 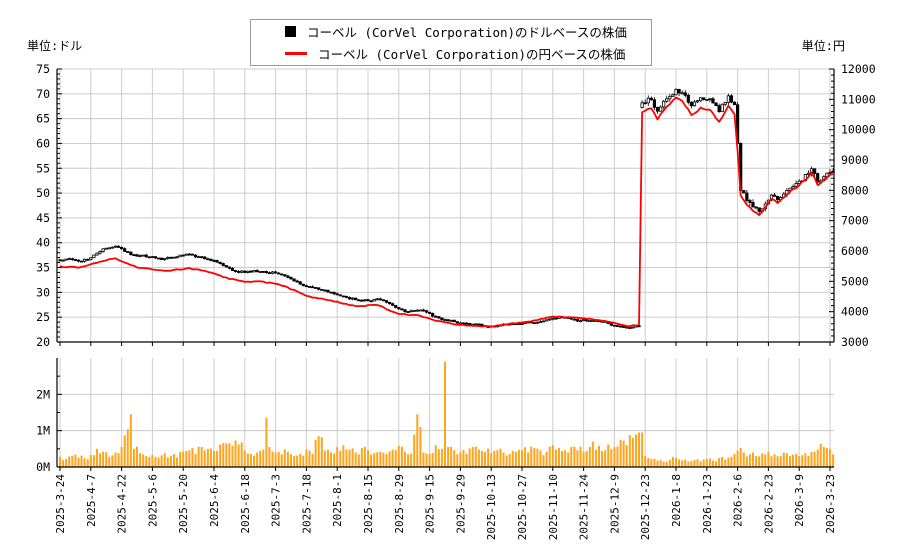 I want to click on svg-text: 11000, so click(x=858, y=99).